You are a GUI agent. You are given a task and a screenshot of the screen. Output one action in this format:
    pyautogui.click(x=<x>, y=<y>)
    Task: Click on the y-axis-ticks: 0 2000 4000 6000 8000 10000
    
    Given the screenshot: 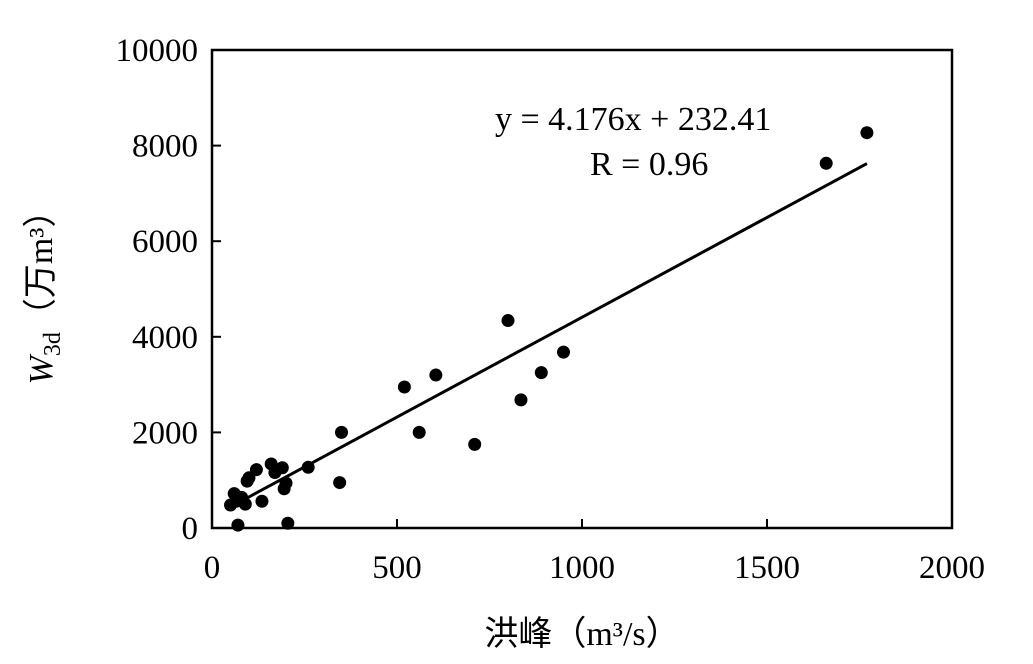 What is the action you would take?
    pyautogui.click(x=168, y=290)
    